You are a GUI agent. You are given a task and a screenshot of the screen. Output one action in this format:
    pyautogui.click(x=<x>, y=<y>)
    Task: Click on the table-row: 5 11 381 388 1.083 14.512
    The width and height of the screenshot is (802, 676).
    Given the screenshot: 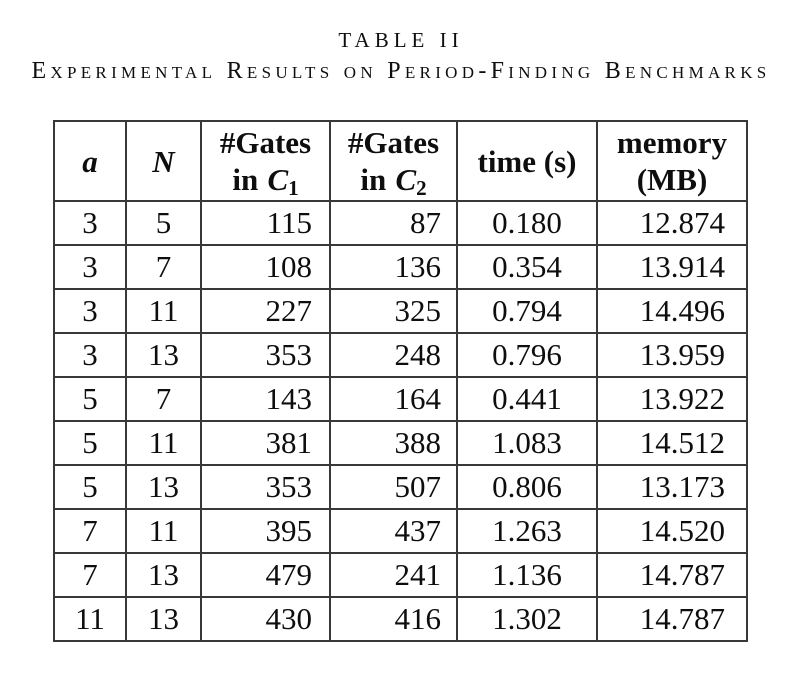 What is the action you would take?
    pyautogui.click(x=400, y=443)
    